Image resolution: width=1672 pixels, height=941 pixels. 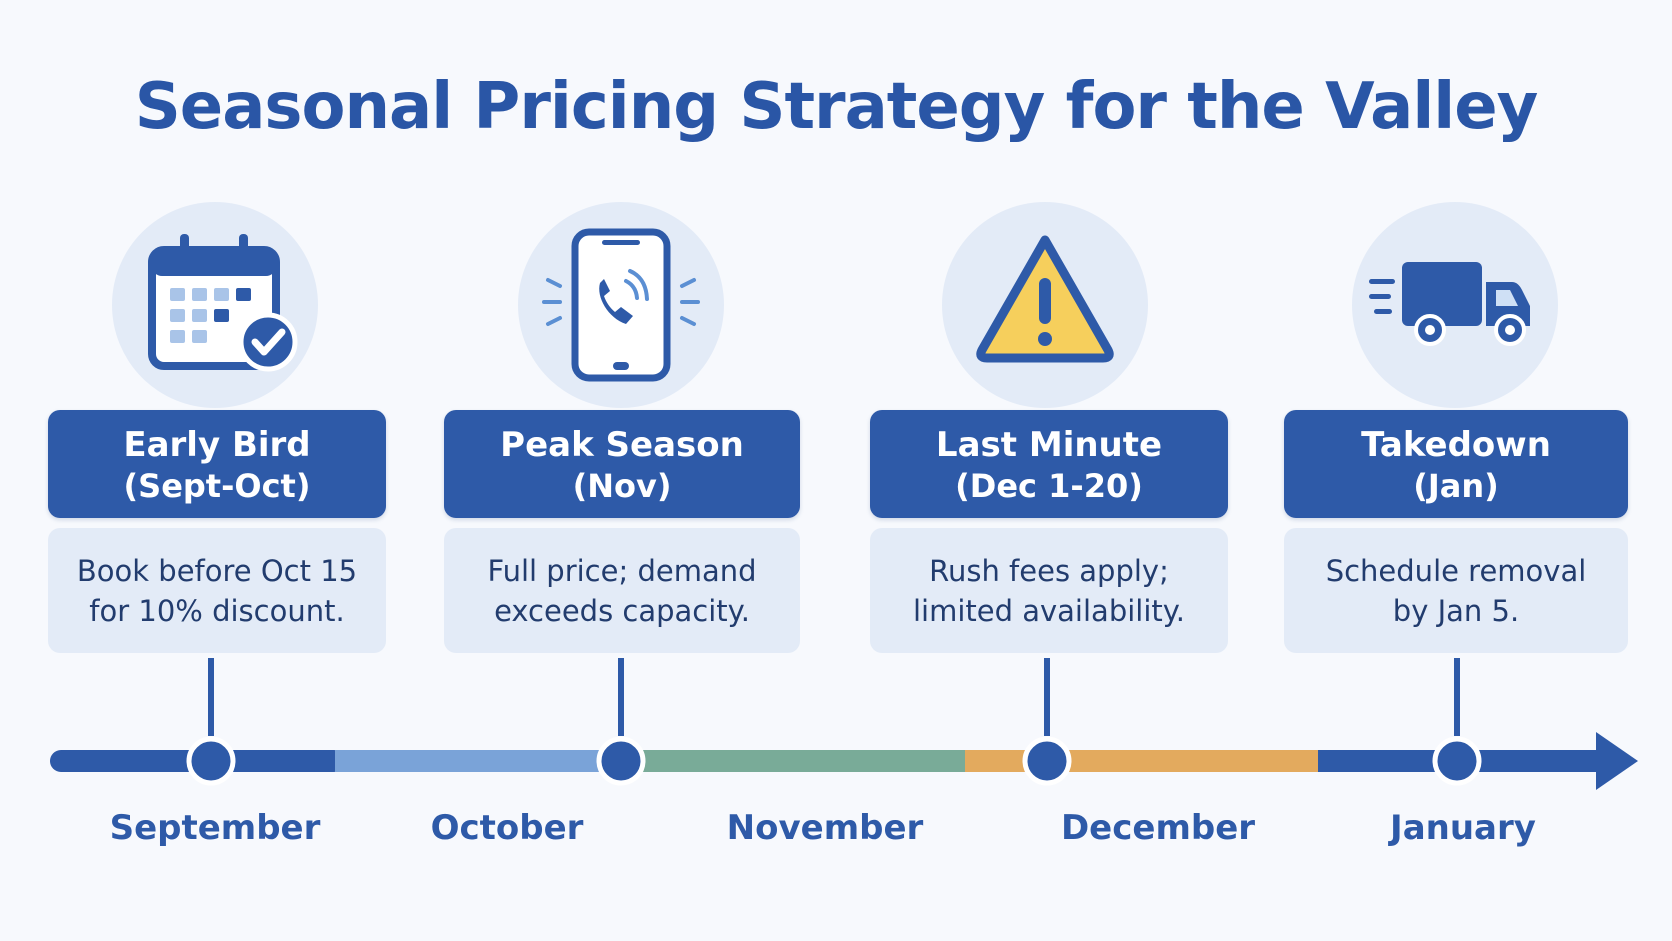 I want to click on phase-description-peak-season: Full price; demand exceeds capacity., so click(x=622, y=590).